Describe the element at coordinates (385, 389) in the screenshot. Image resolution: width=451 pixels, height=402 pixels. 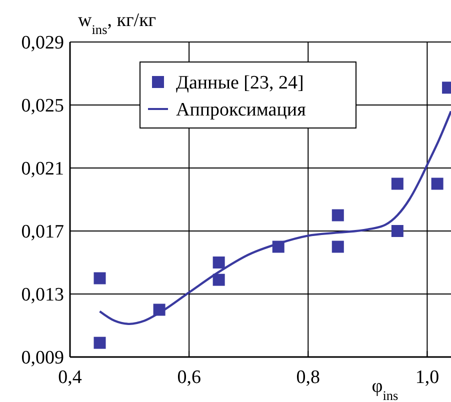
I see `x-axis-title: φ$_{ins}$` at that location.